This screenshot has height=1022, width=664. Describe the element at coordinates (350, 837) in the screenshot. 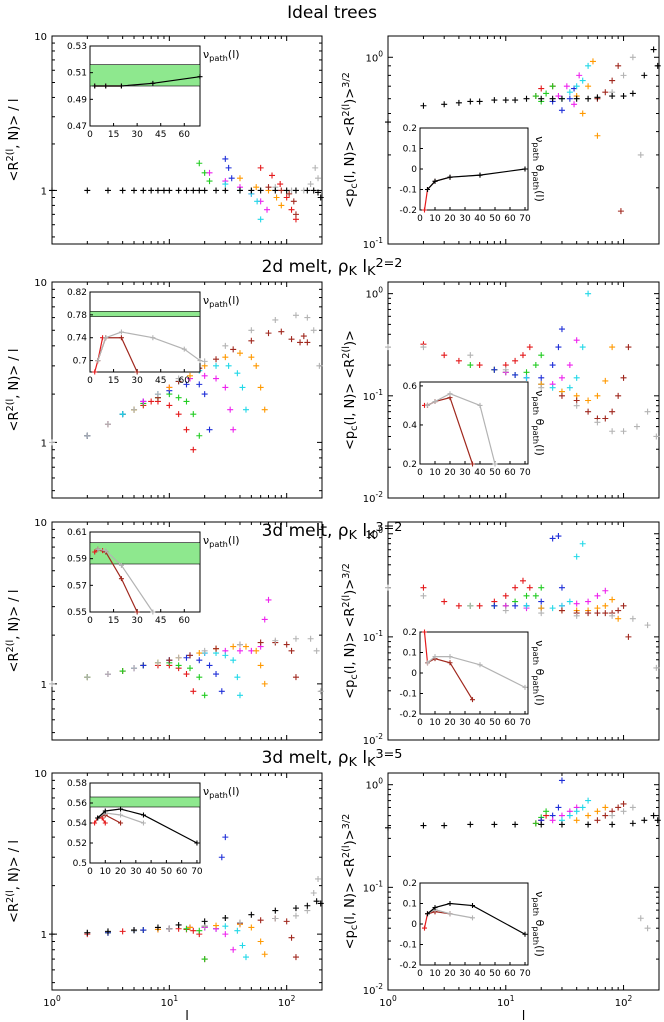

I see `text-part: )>` at that location.